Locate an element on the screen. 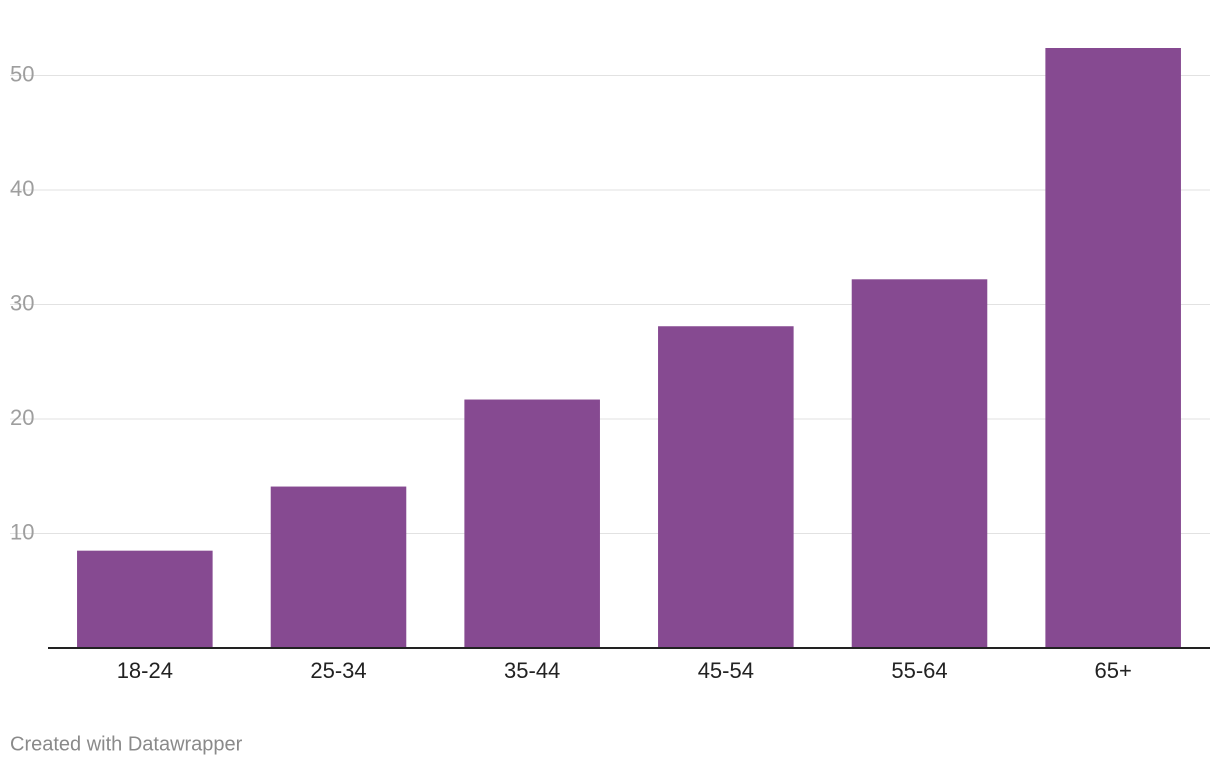 The width and height of the screenshot is (1220, 768). x-tick-label: 25-34 is located at coordinates (338, 670).